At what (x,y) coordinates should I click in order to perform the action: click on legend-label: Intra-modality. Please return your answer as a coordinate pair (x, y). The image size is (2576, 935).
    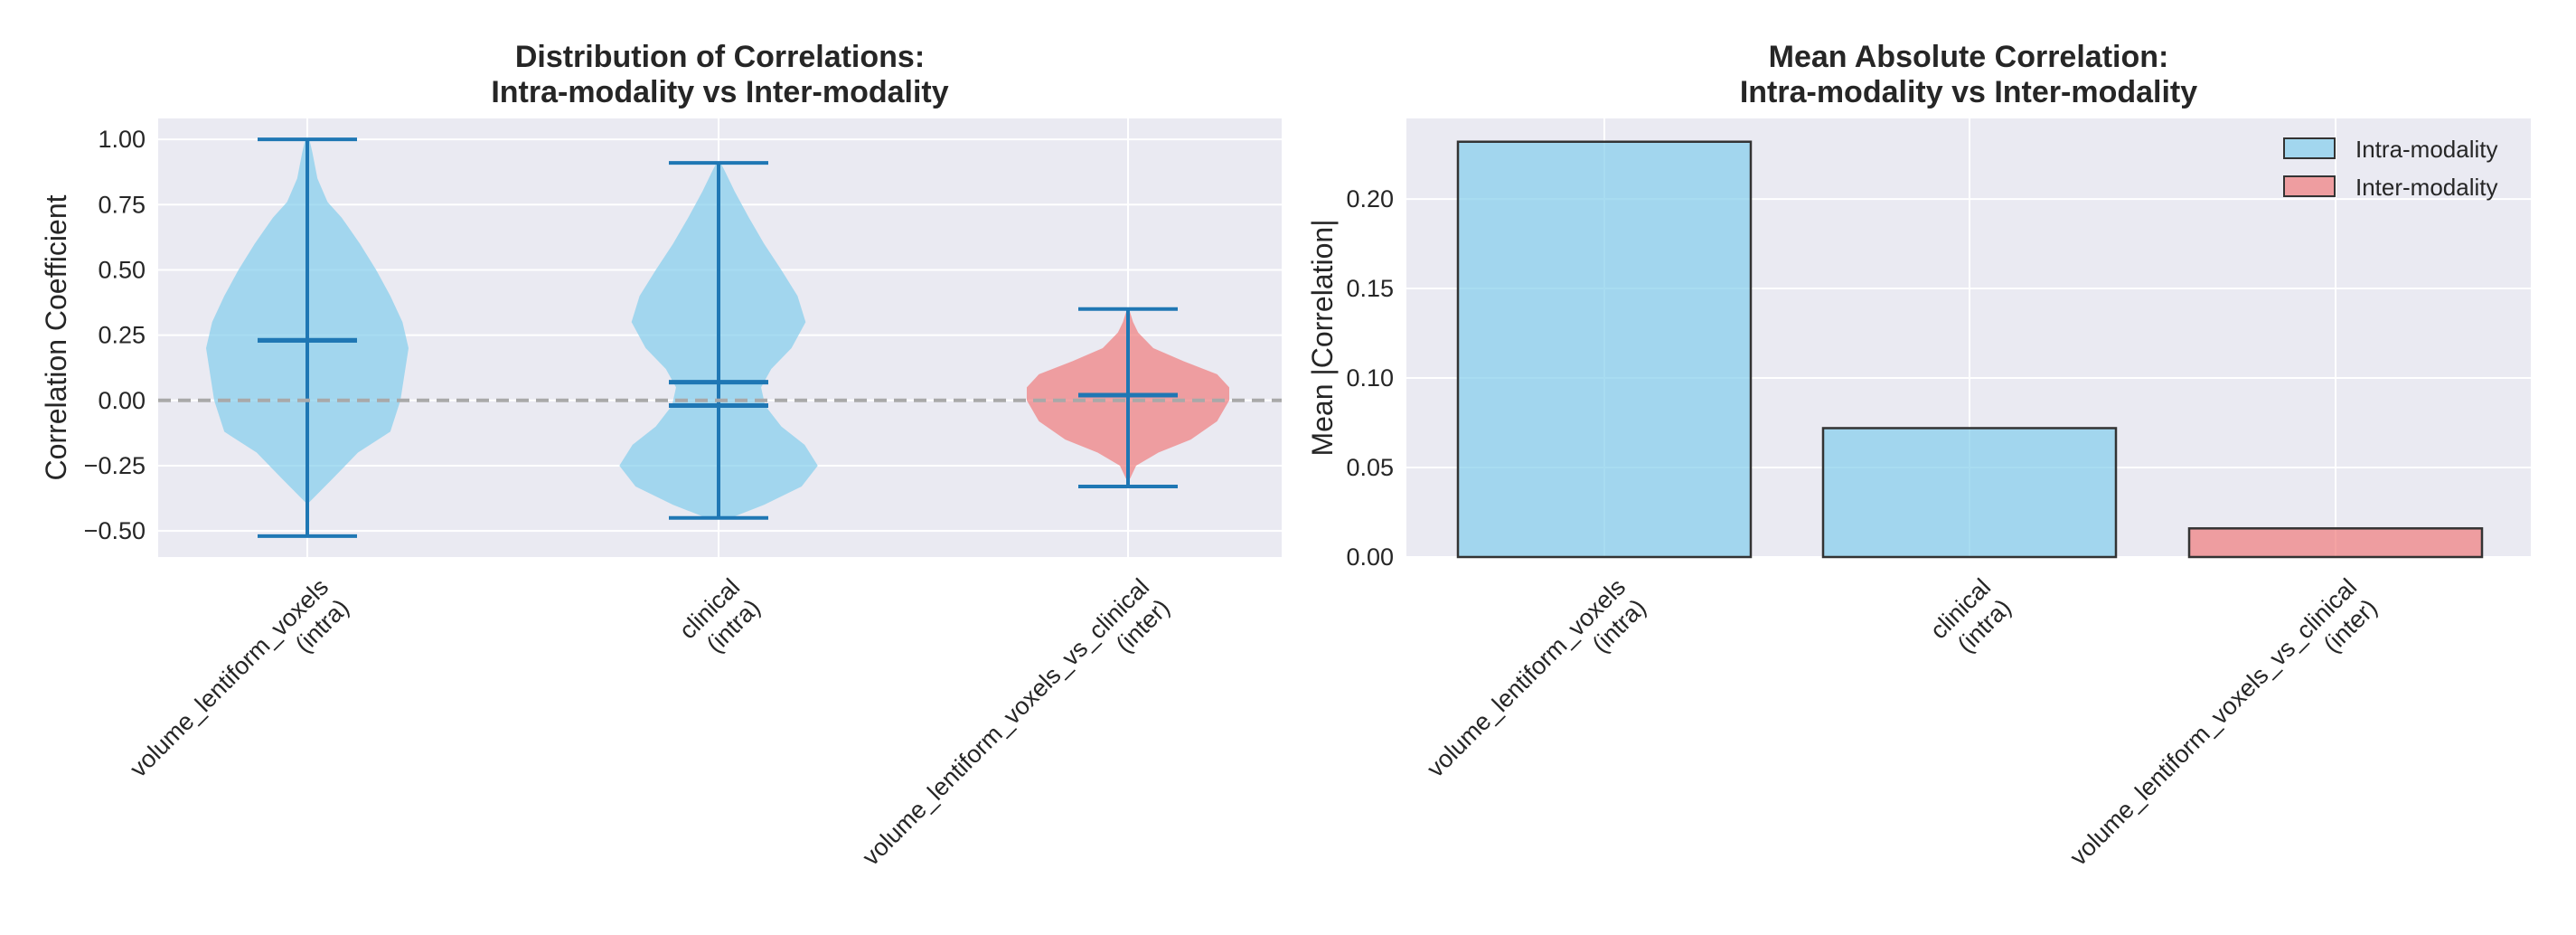
    Looking at the image, I should click on (2427, 150).